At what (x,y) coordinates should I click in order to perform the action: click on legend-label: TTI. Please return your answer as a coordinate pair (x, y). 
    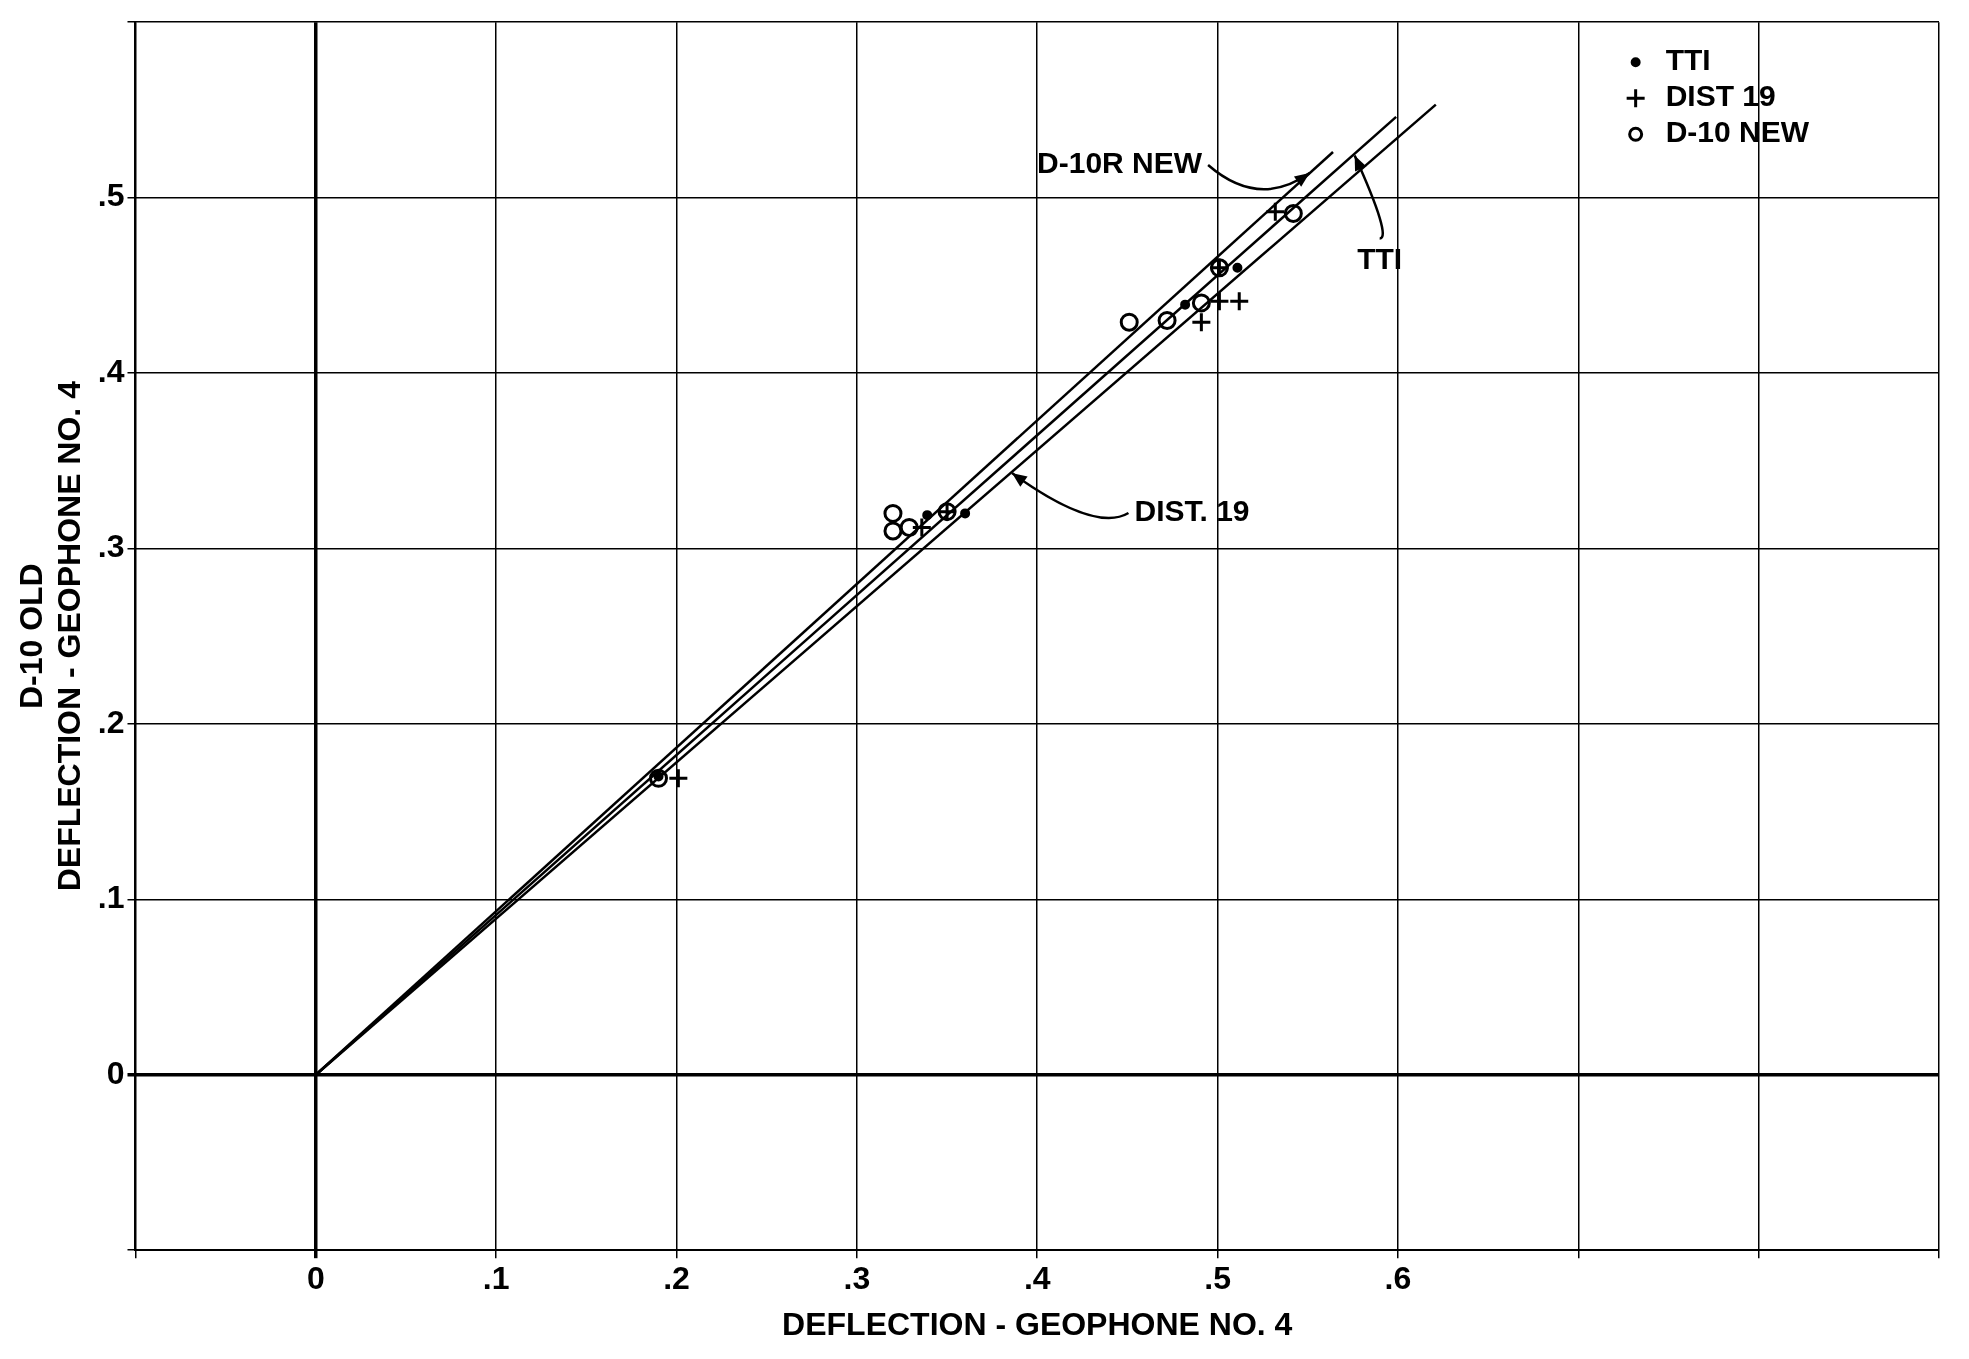
    Looking at the image, I should click on (1688, 60).